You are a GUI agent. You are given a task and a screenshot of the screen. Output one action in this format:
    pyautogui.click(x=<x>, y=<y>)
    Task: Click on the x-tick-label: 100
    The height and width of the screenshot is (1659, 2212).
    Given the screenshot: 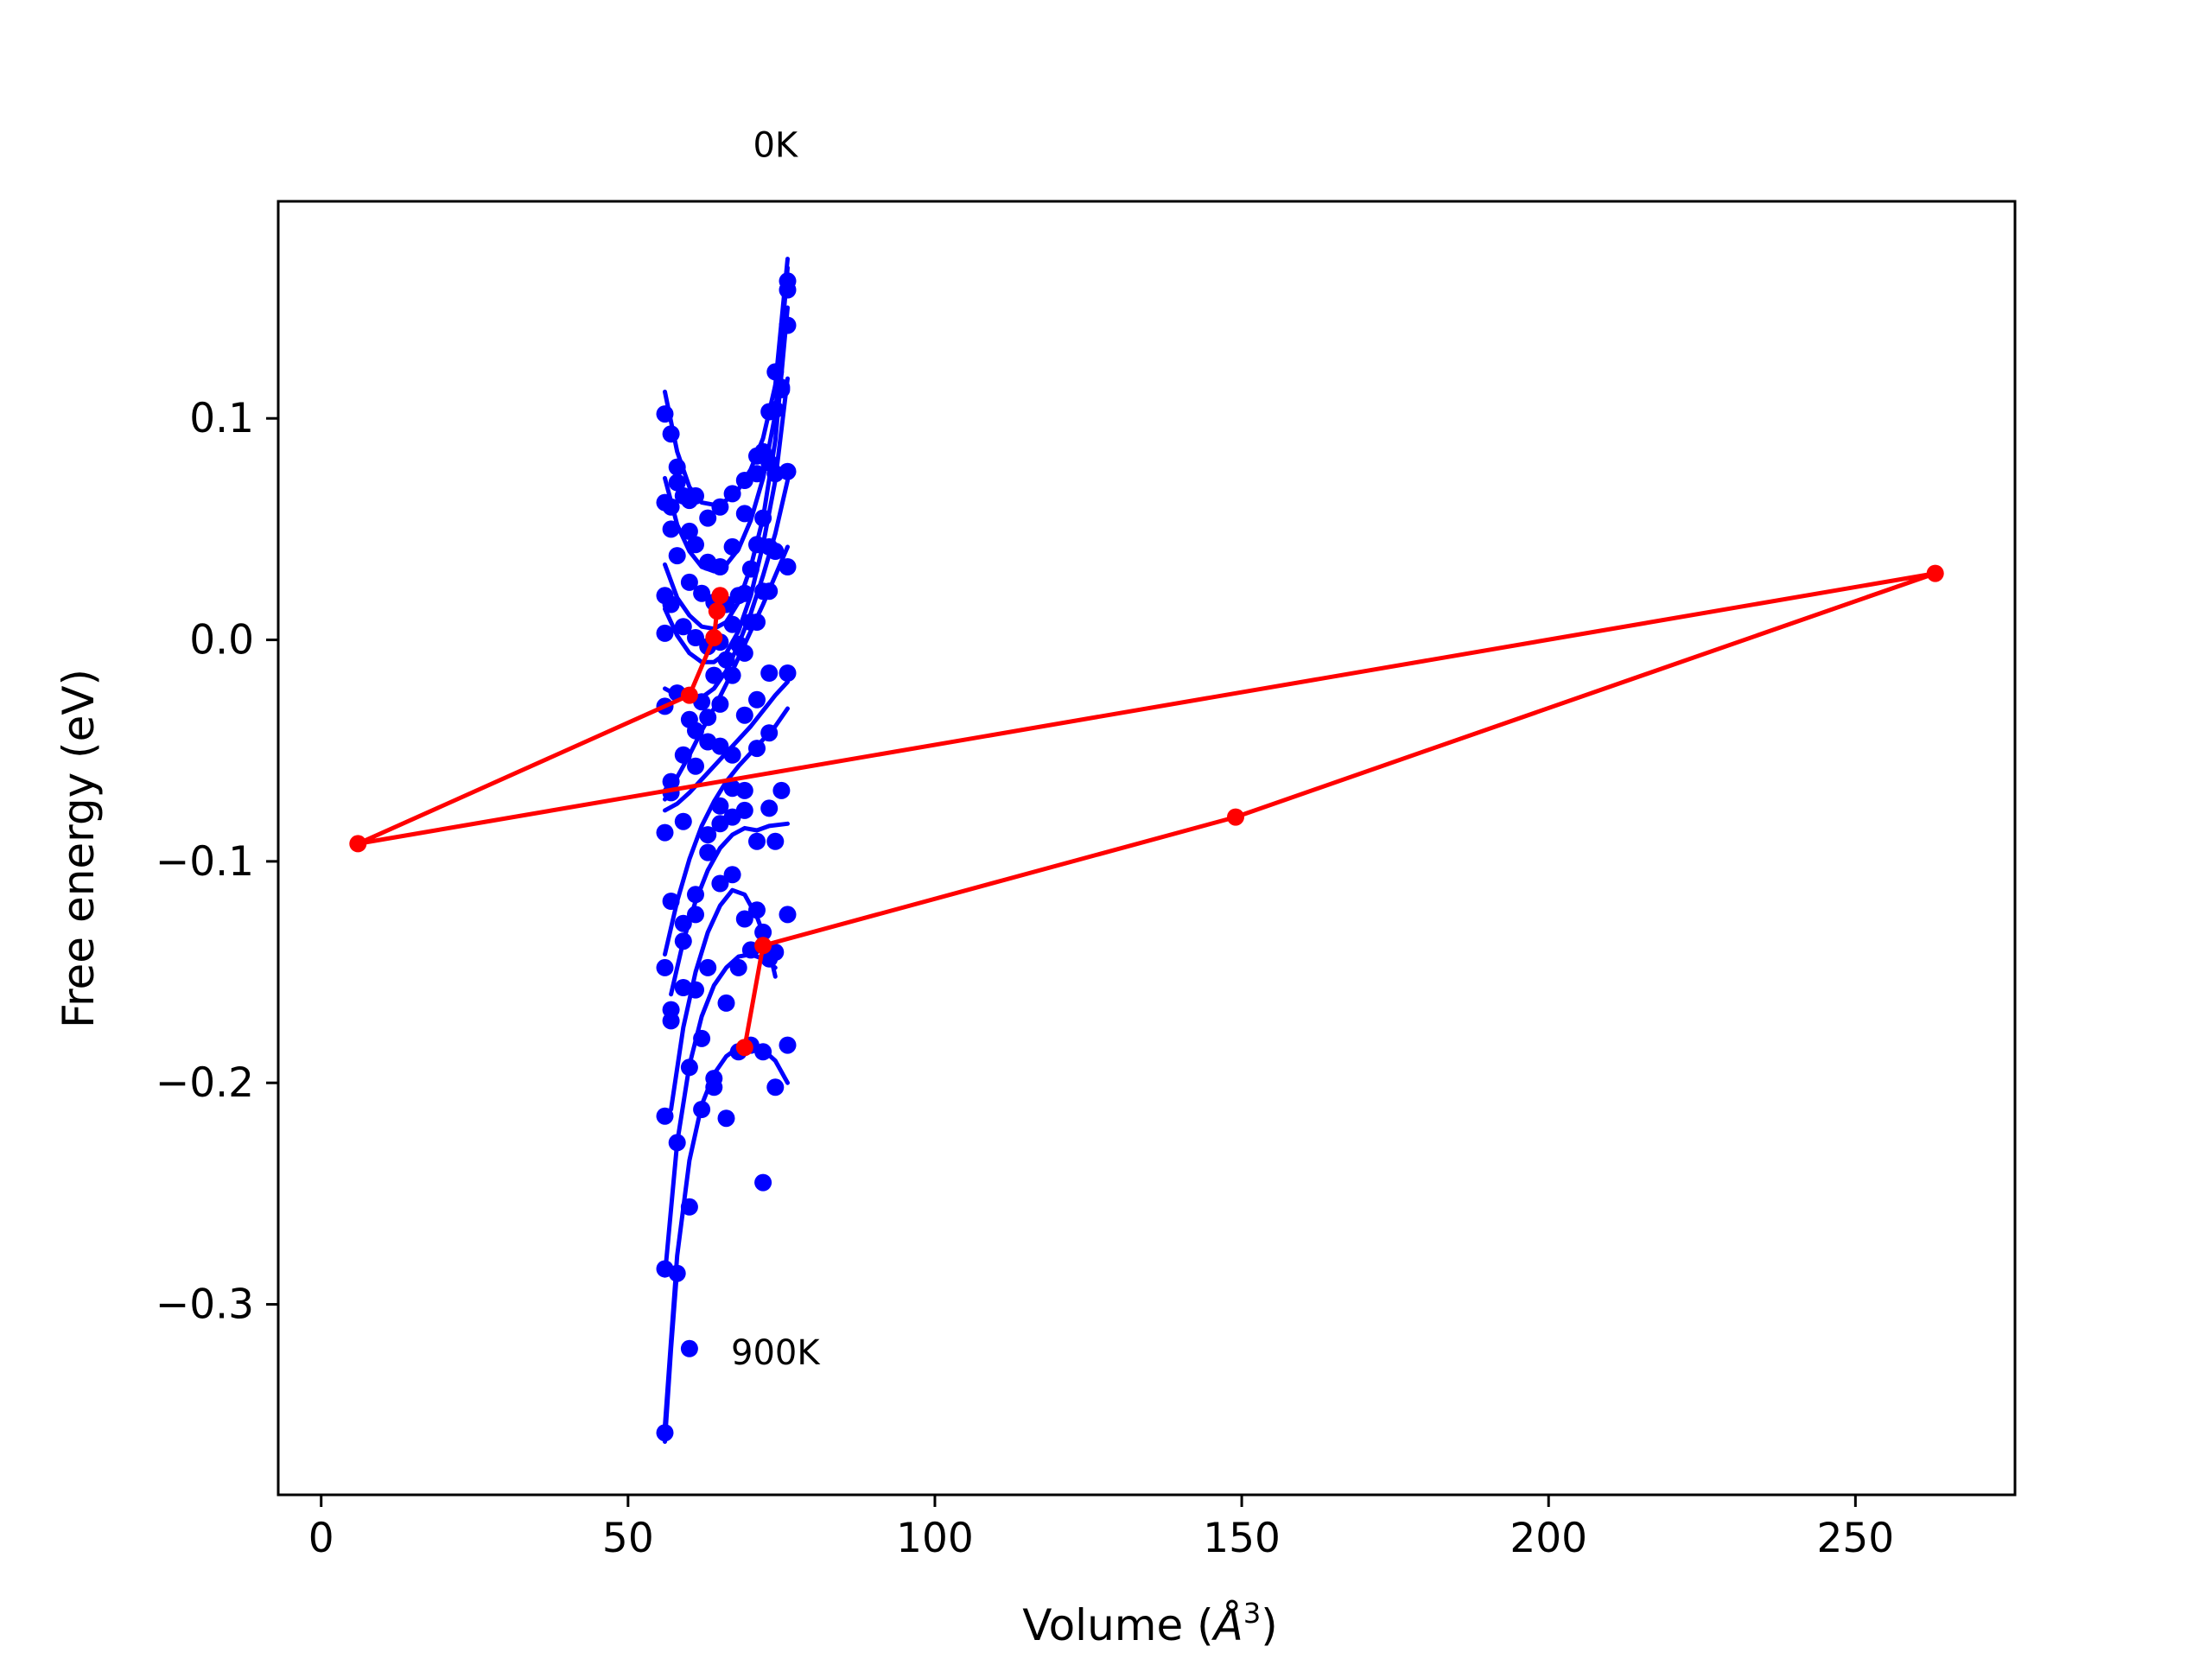 What is the action you would take?
    pyautogui.click(x=935, y=1538)
    